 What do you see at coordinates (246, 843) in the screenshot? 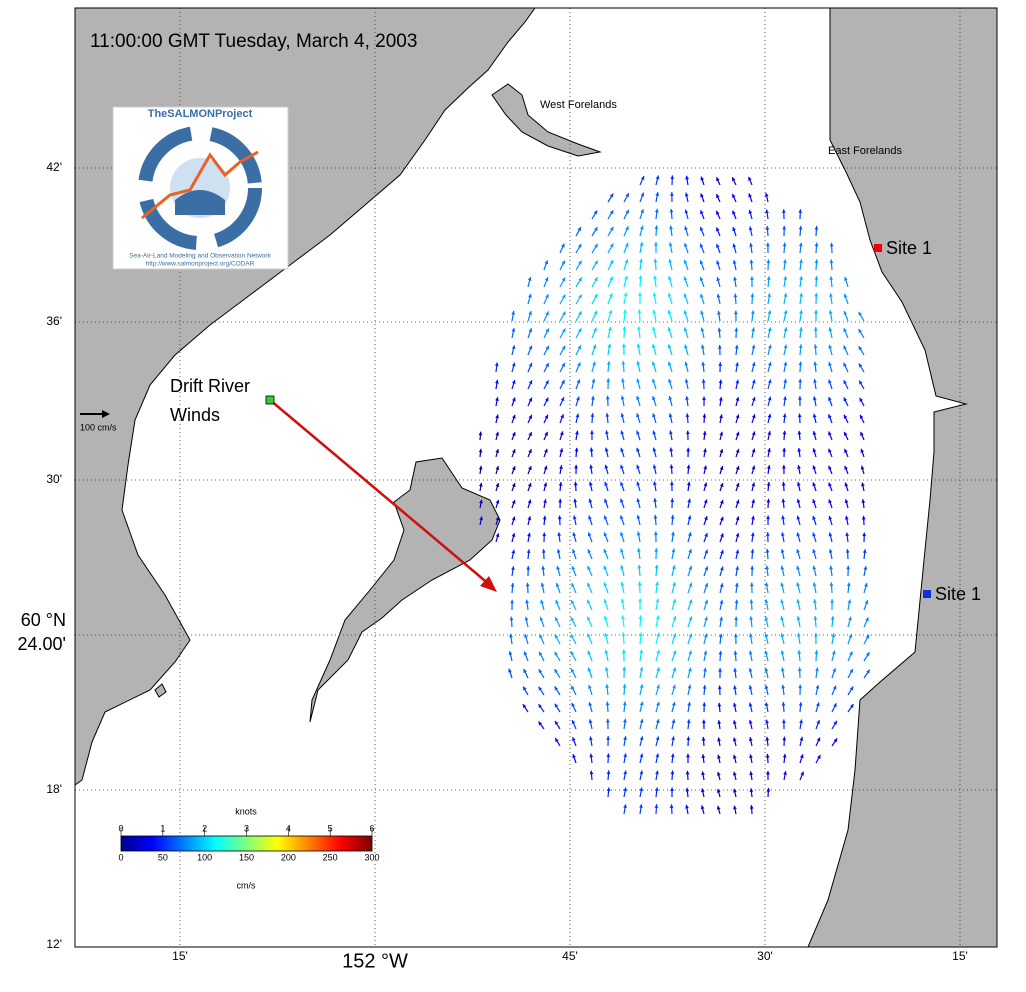
I see `colorbar-ramp` at bounding box center [246, 843].